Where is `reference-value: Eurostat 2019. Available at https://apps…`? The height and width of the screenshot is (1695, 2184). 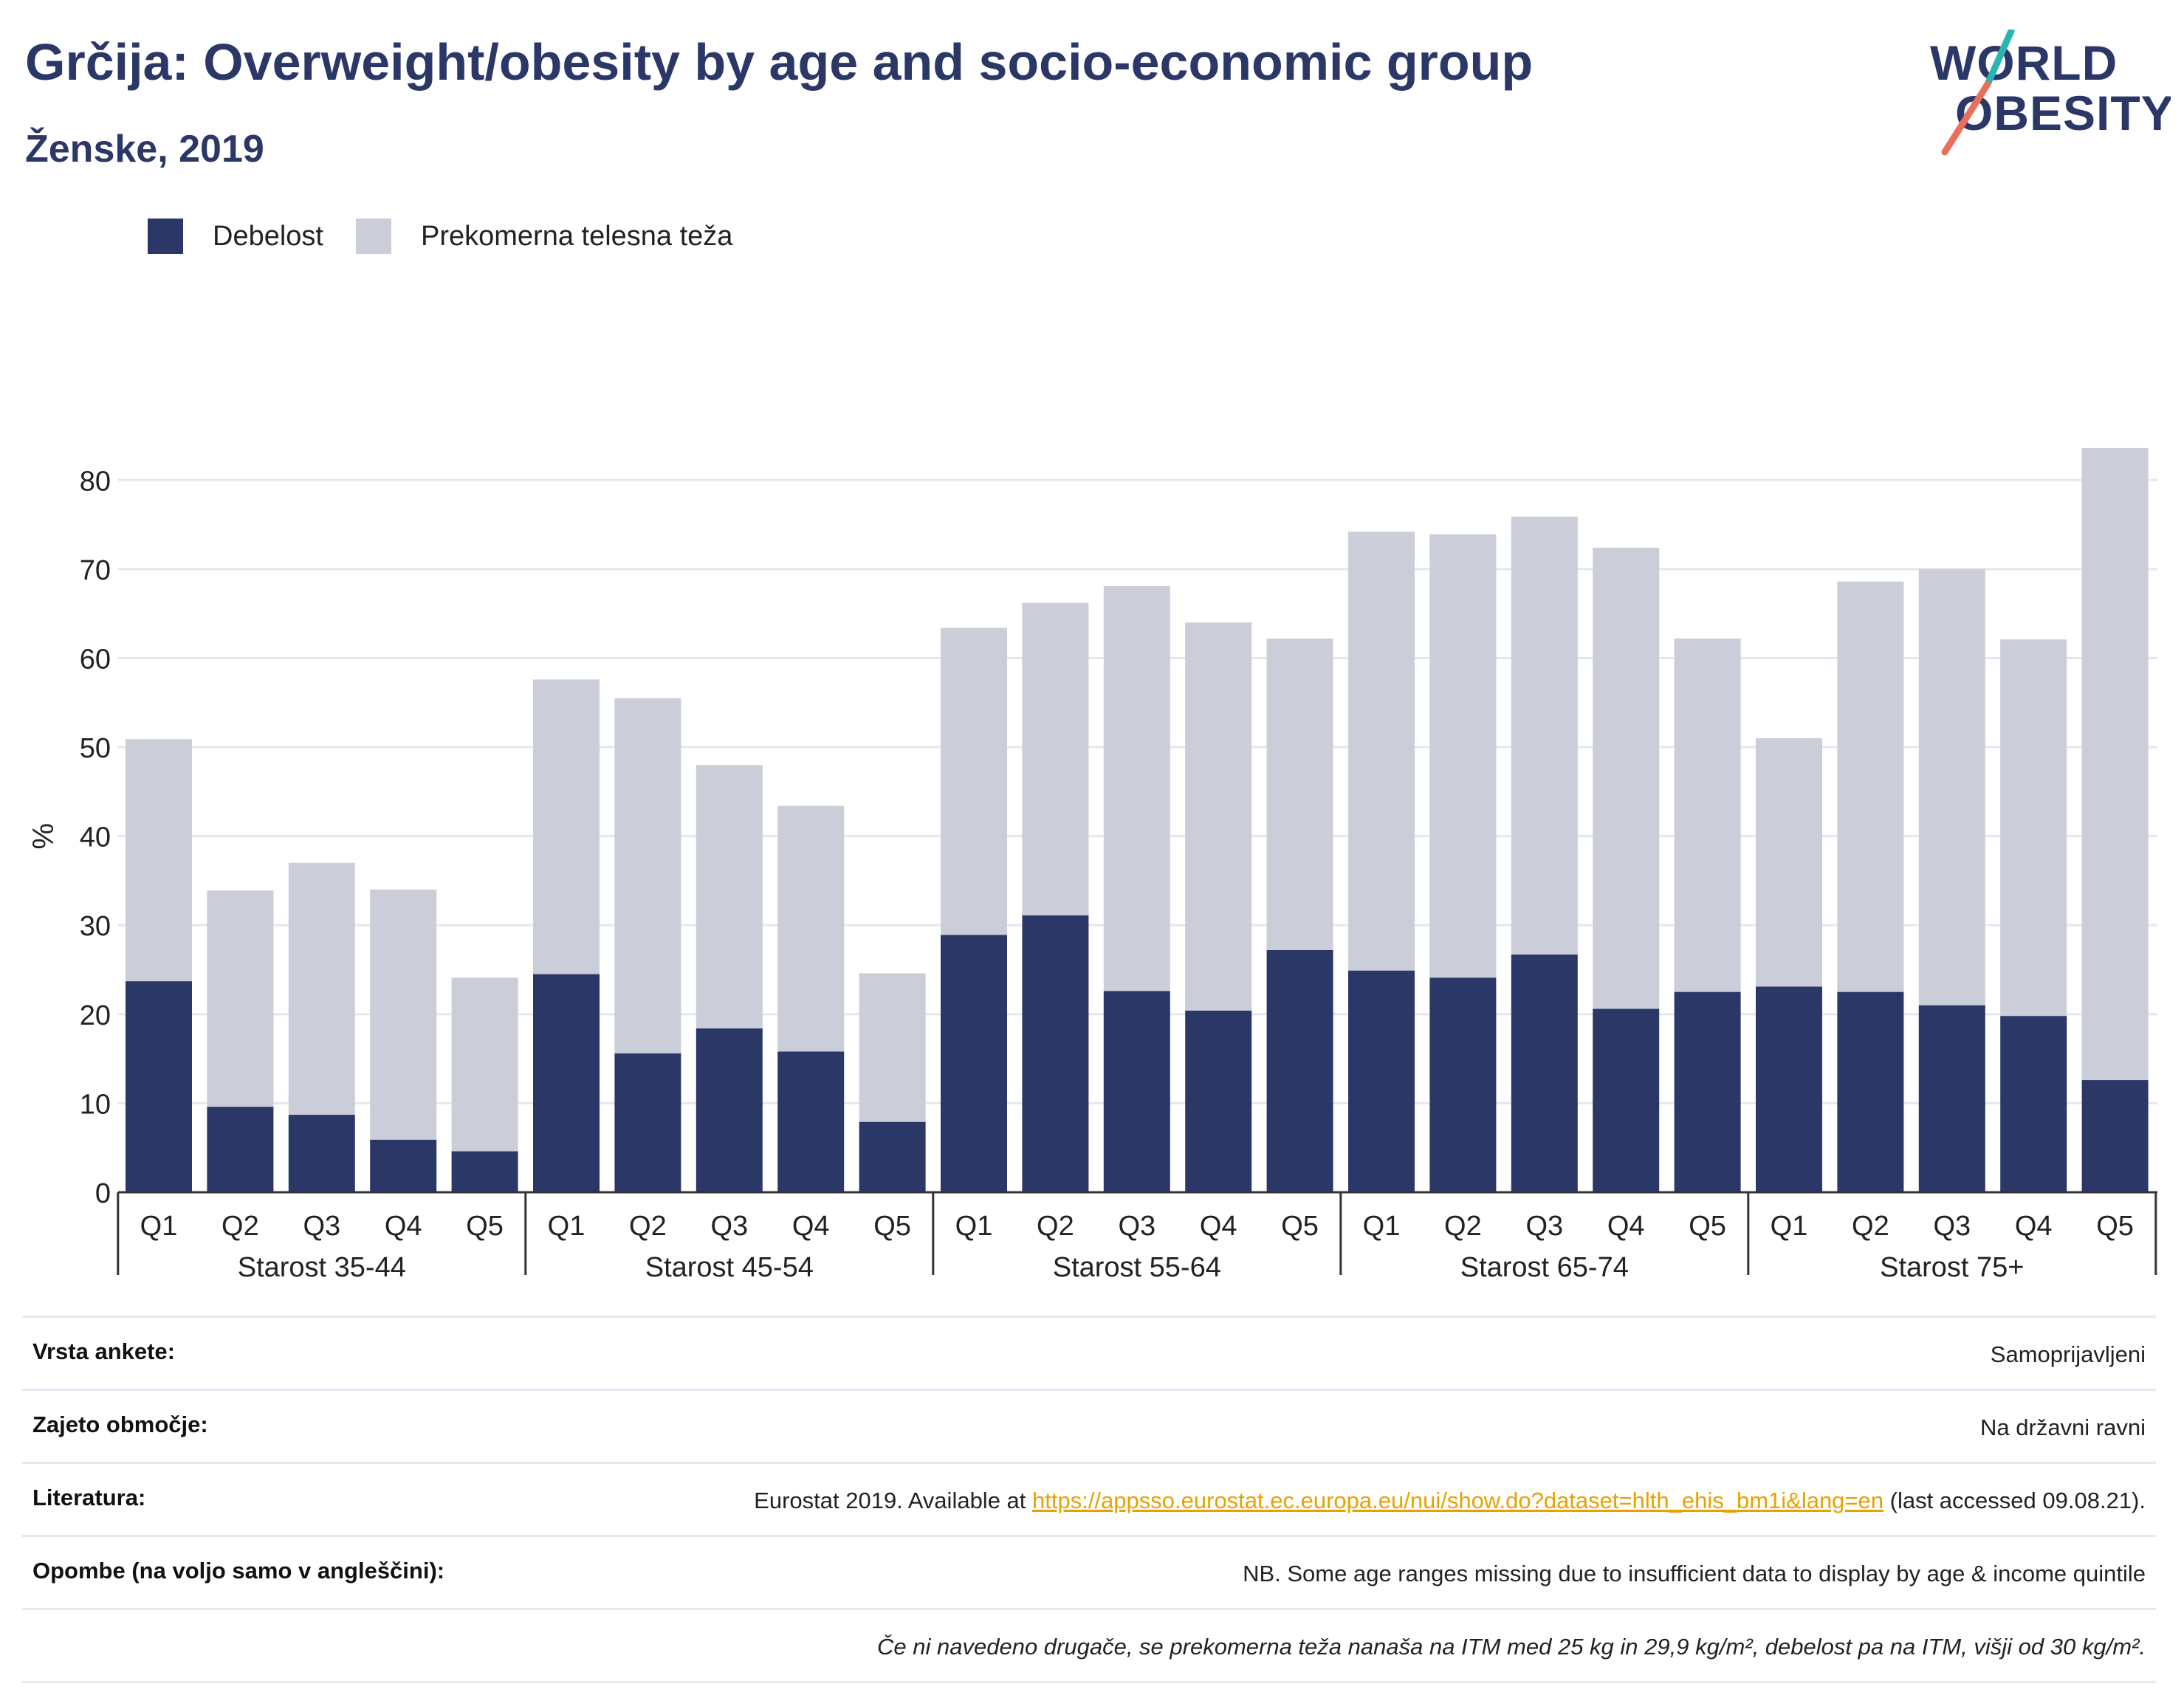
reference-value: Eurostat 2019. Available at https://apps… is located at coordinates (1450, 1501).